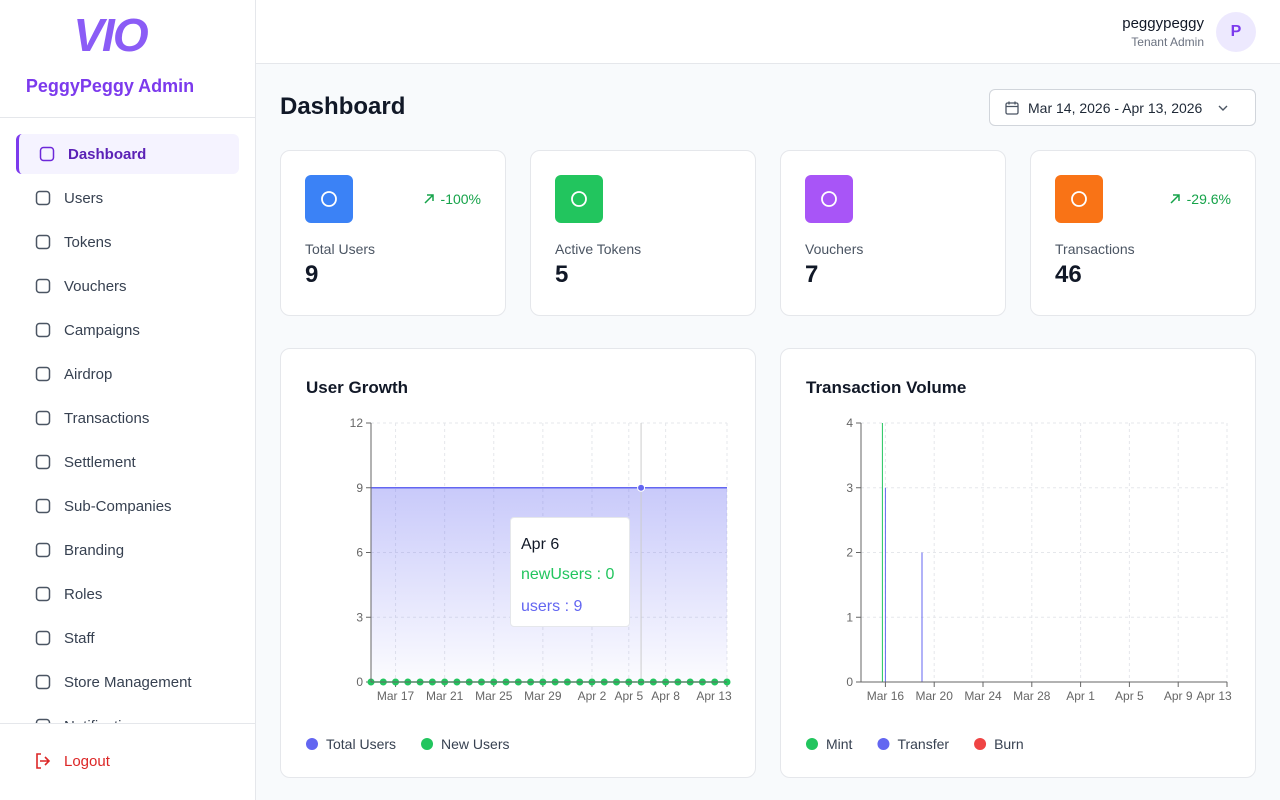 This screenshot has width=1280, height=800. I want to click on topbar: peggypeggy Tenant Admin P, so click(768, 32).